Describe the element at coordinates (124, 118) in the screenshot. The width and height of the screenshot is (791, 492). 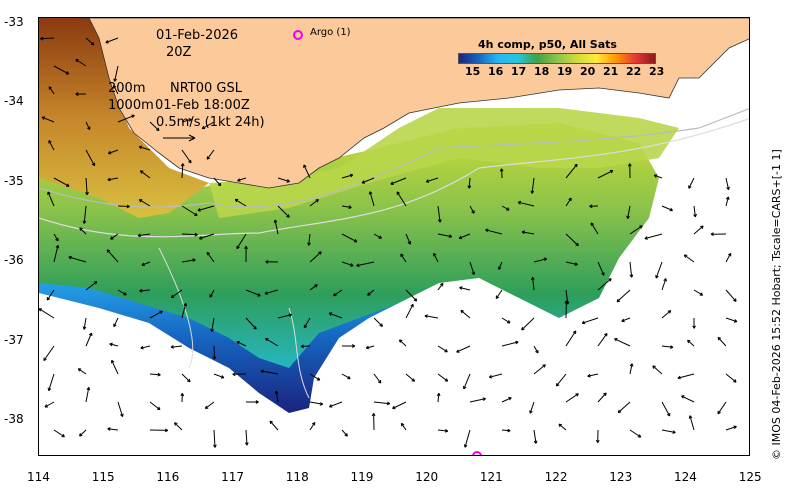
I see `sst-warm-region` at that location.